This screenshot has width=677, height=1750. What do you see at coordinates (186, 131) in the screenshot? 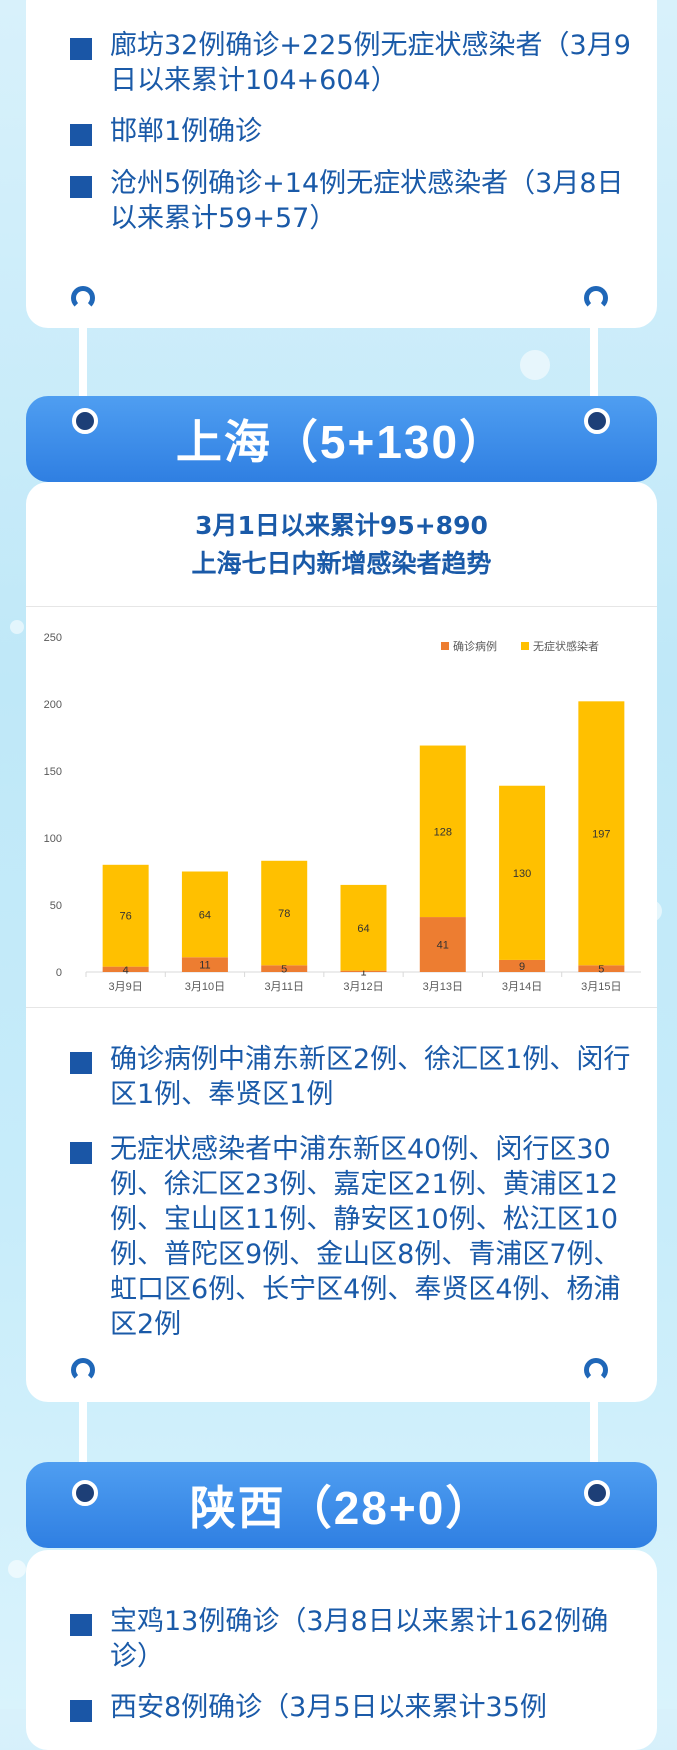
I see `hebei-bullet-2: 邯郸1例确诊` at bounding box center [186, 131].